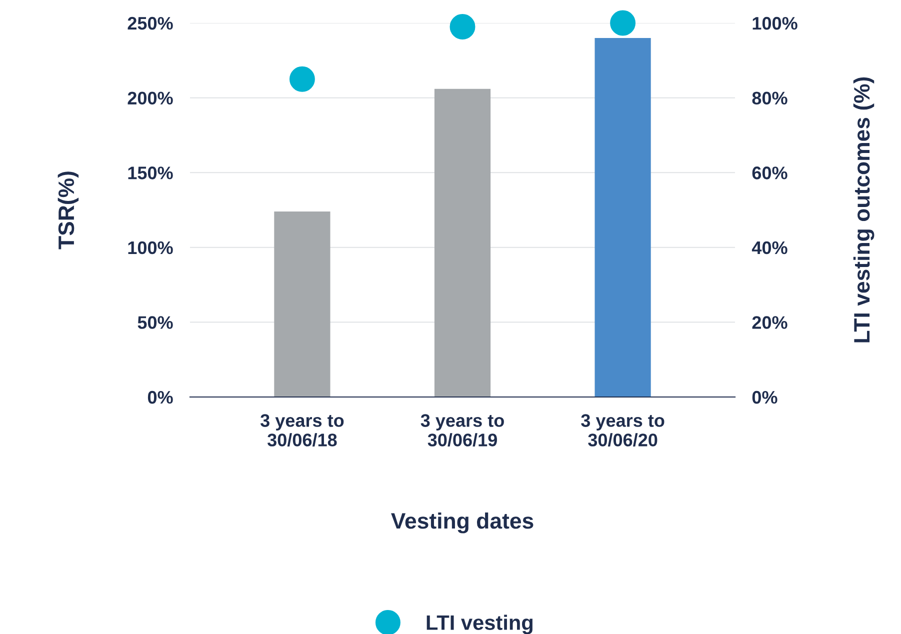 Image resolution: width=901 pixels, height=634 pixels. What do you see at coordinates (68, 211) in the screenshot?
I see `y-axis-title: TSR(%)` at bounding box center [68, 211].